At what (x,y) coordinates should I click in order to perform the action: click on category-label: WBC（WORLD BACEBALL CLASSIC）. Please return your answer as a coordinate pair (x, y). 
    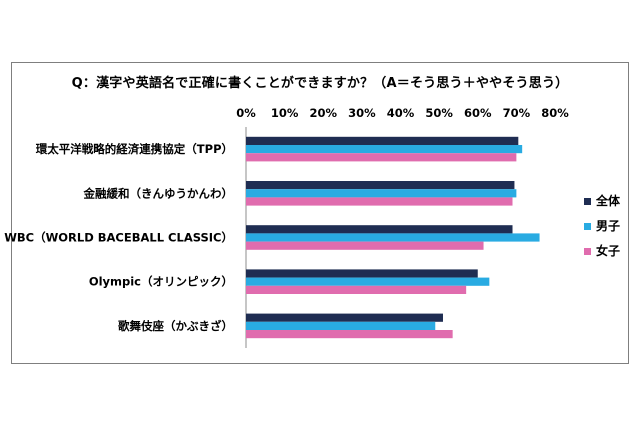
    Looking at the image, I should click on (118, 238).